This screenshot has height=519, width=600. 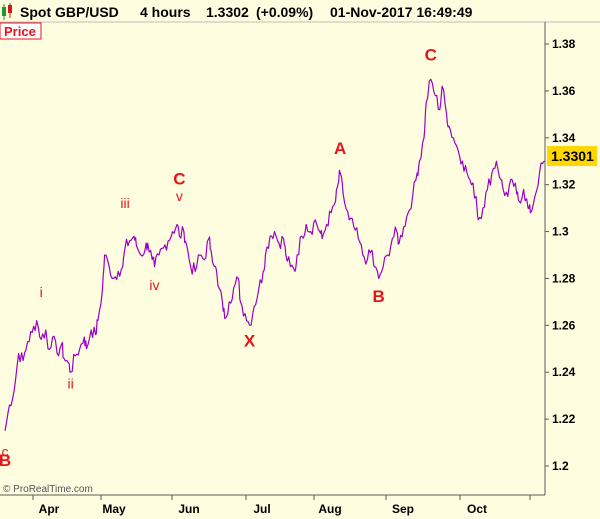 What do you see at coordinates (179, 196) in the screenshot?
I see `wave-label: v` at bounding box center [179, 196].